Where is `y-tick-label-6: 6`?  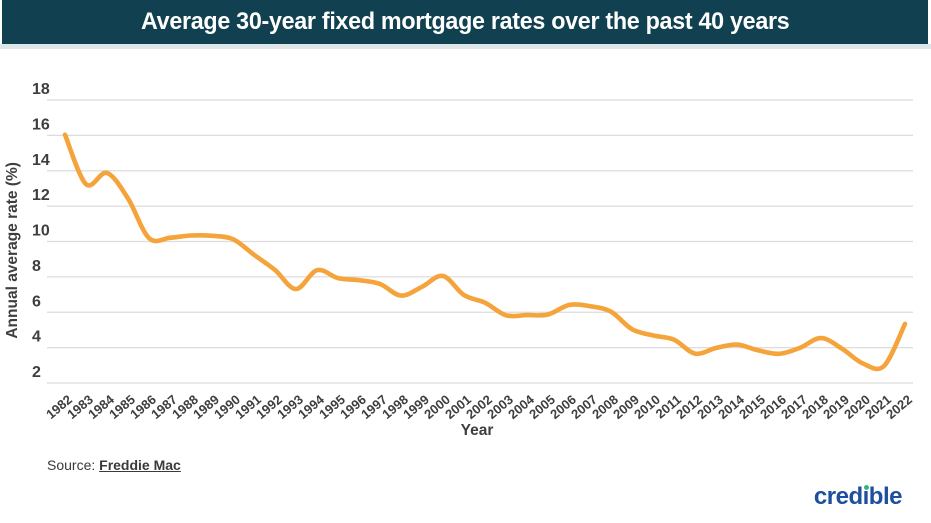
y-tick-label-6: 6 is located at coordinates (36, 301).